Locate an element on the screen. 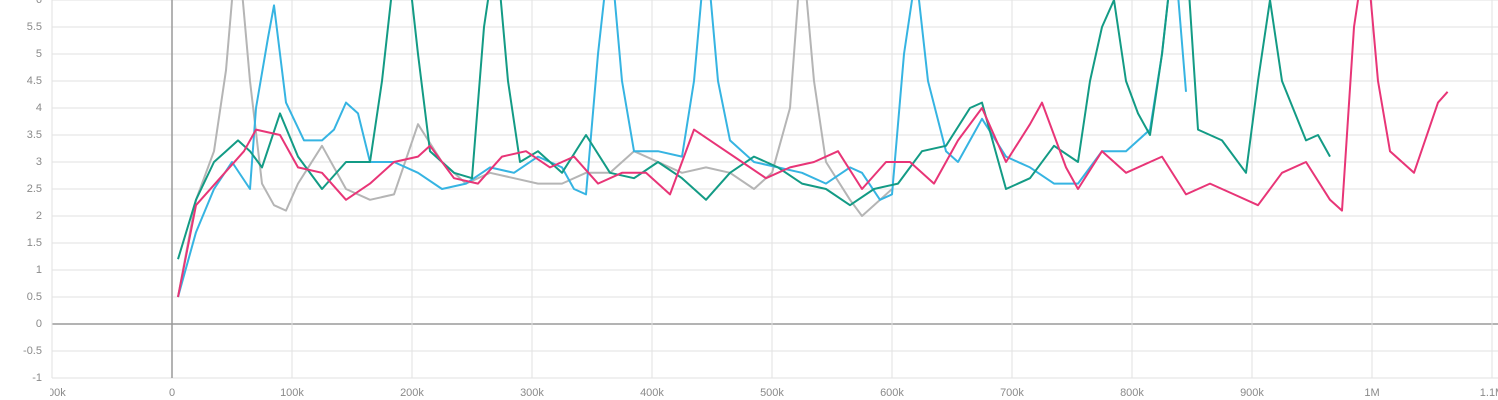 The height and width of the screenshot is (400, 1498). y-tick-label: 3 is located at coordinates (39, 162).